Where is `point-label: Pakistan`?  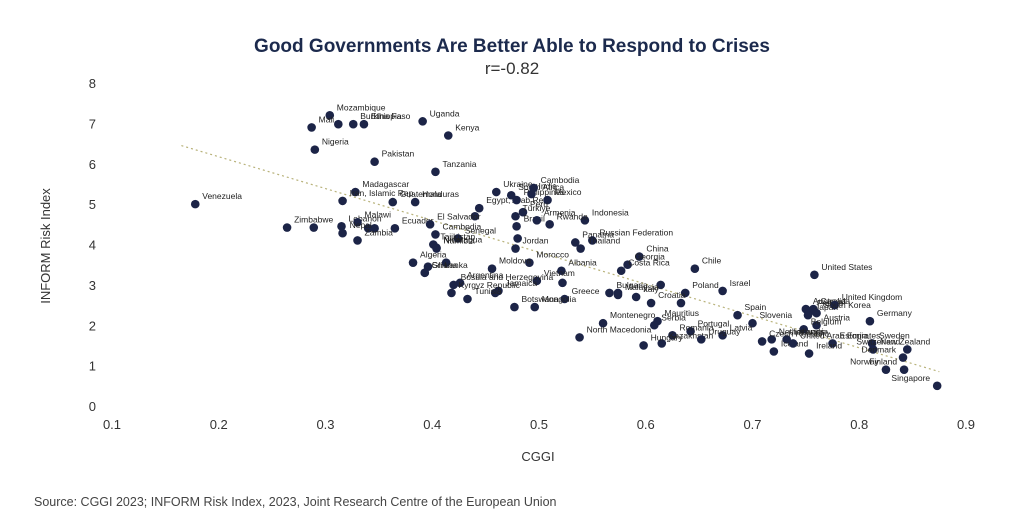
point-label: Pakistan is located at coordinates (398, 154).